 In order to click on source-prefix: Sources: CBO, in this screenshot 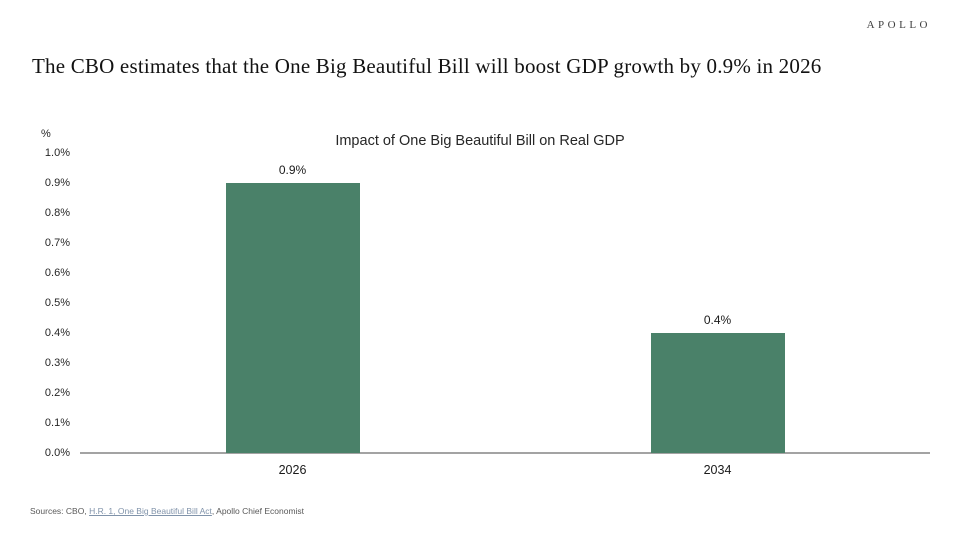, I will do `click(60, 511)`.